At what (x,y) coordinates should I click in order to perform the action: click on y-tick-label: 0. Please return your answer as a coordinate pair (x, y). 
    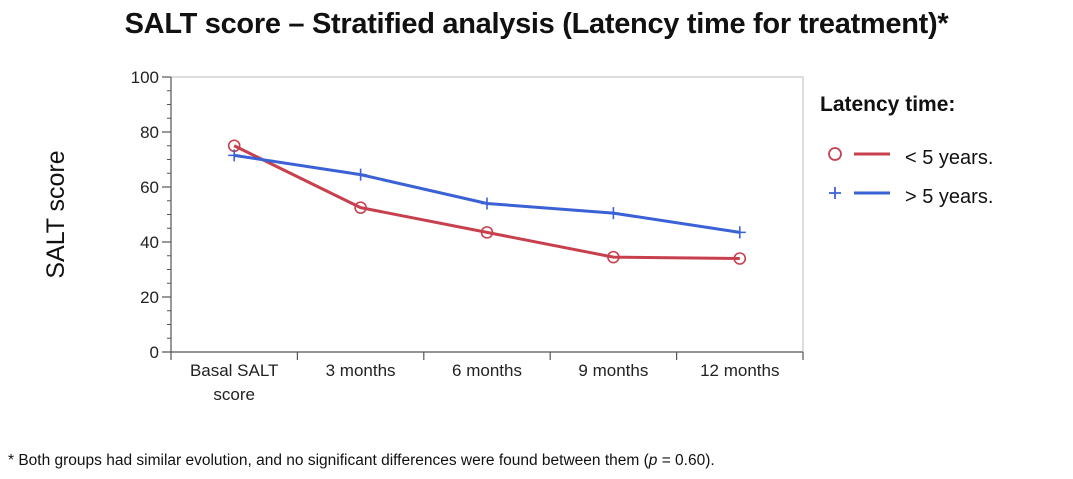
    Looking at the image, I should click on (154, 352).